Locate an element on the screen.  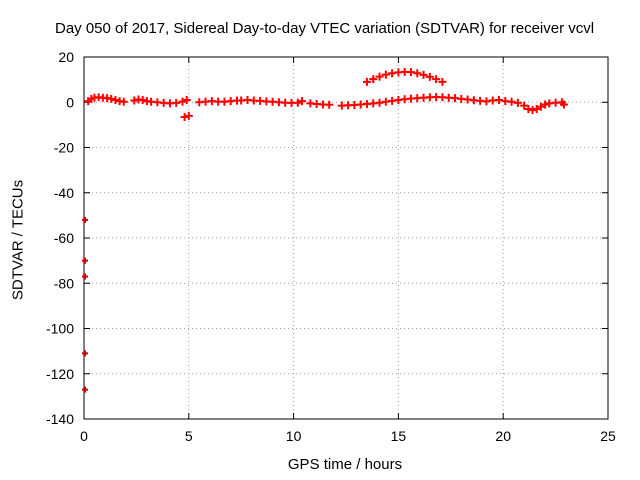
y-axis-label: SDTVAR / TECUs is located at coordinates (18, 240).